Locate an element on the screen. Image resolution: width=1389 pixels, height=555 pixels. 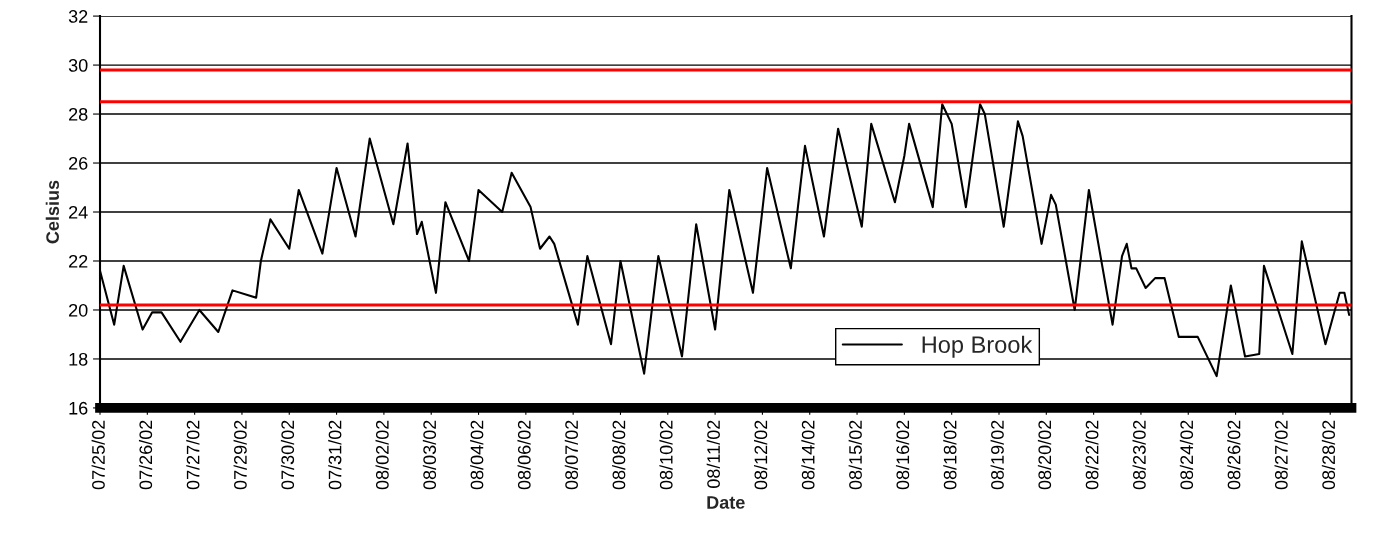
y-tick-label: 16 is located at coordinates (78, 408).